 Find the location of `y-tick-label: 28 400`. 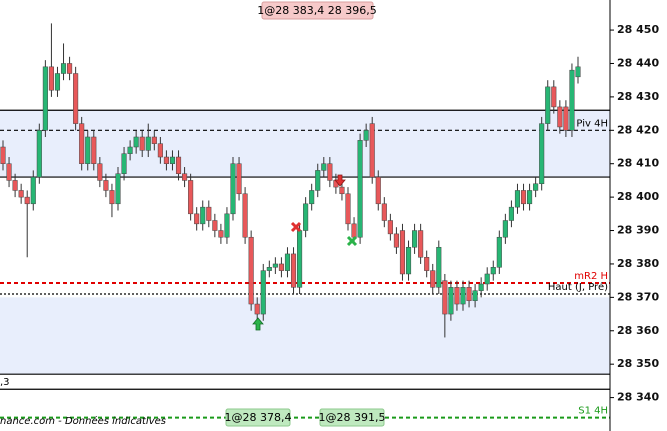

y-tick-label: 28 400 is located at coordinates (638, 196).